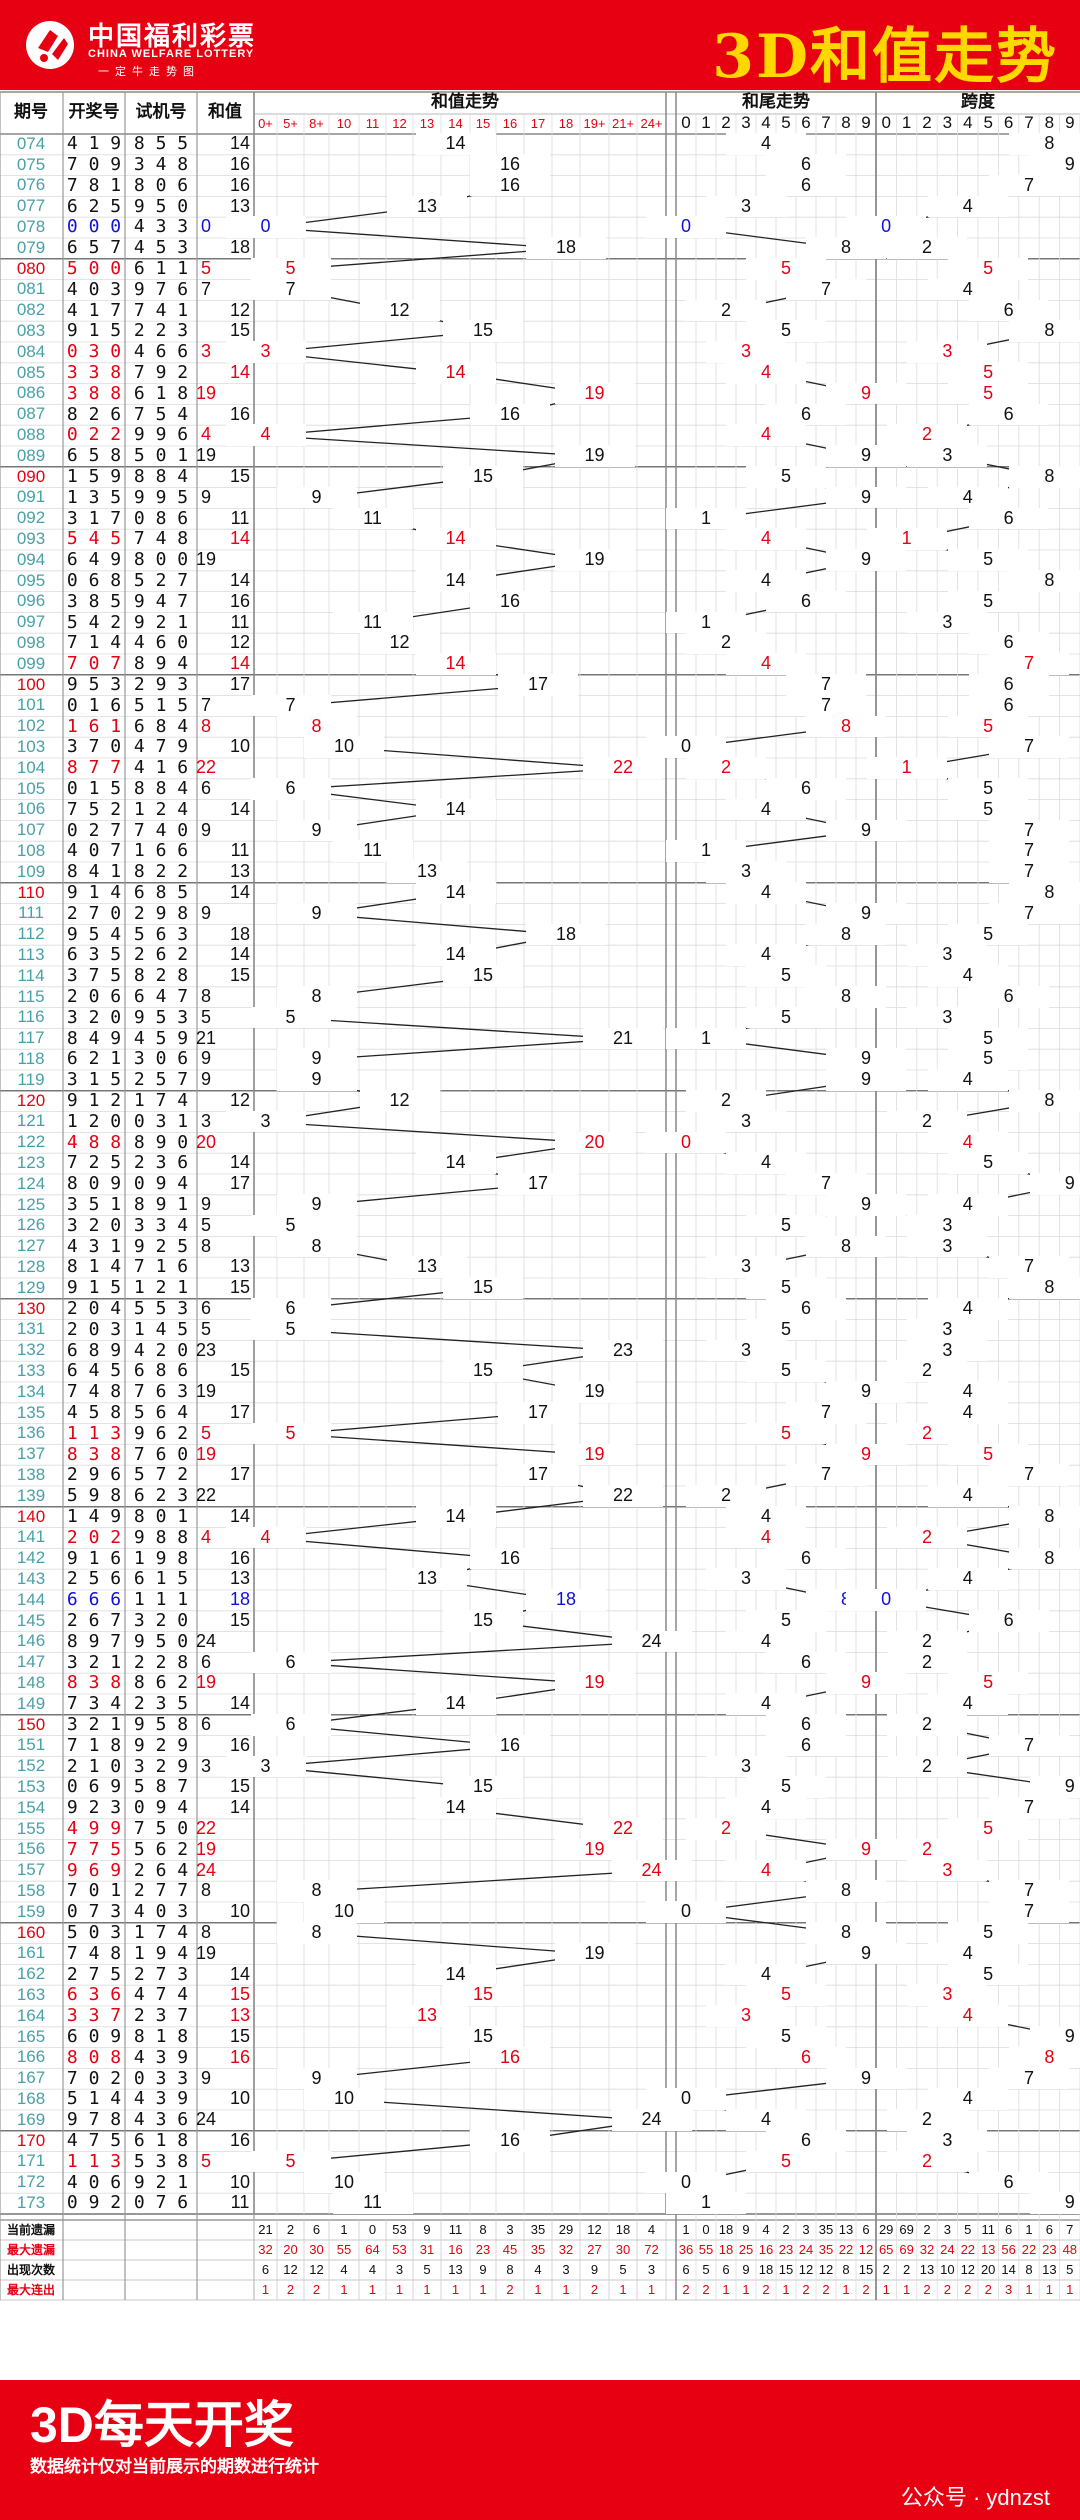 This screenshot has width=1080, height=2520. Describe the element at coordinates (205, 434) in the screenshot. I see `sum-value: 4` at that location.